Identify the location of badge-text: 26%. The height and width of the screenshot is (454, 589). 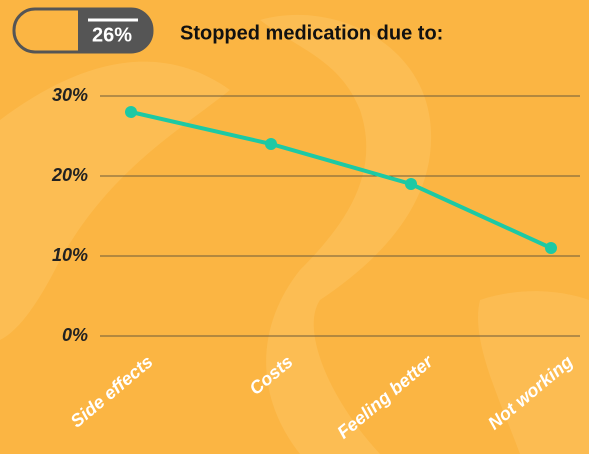
(112, 35).